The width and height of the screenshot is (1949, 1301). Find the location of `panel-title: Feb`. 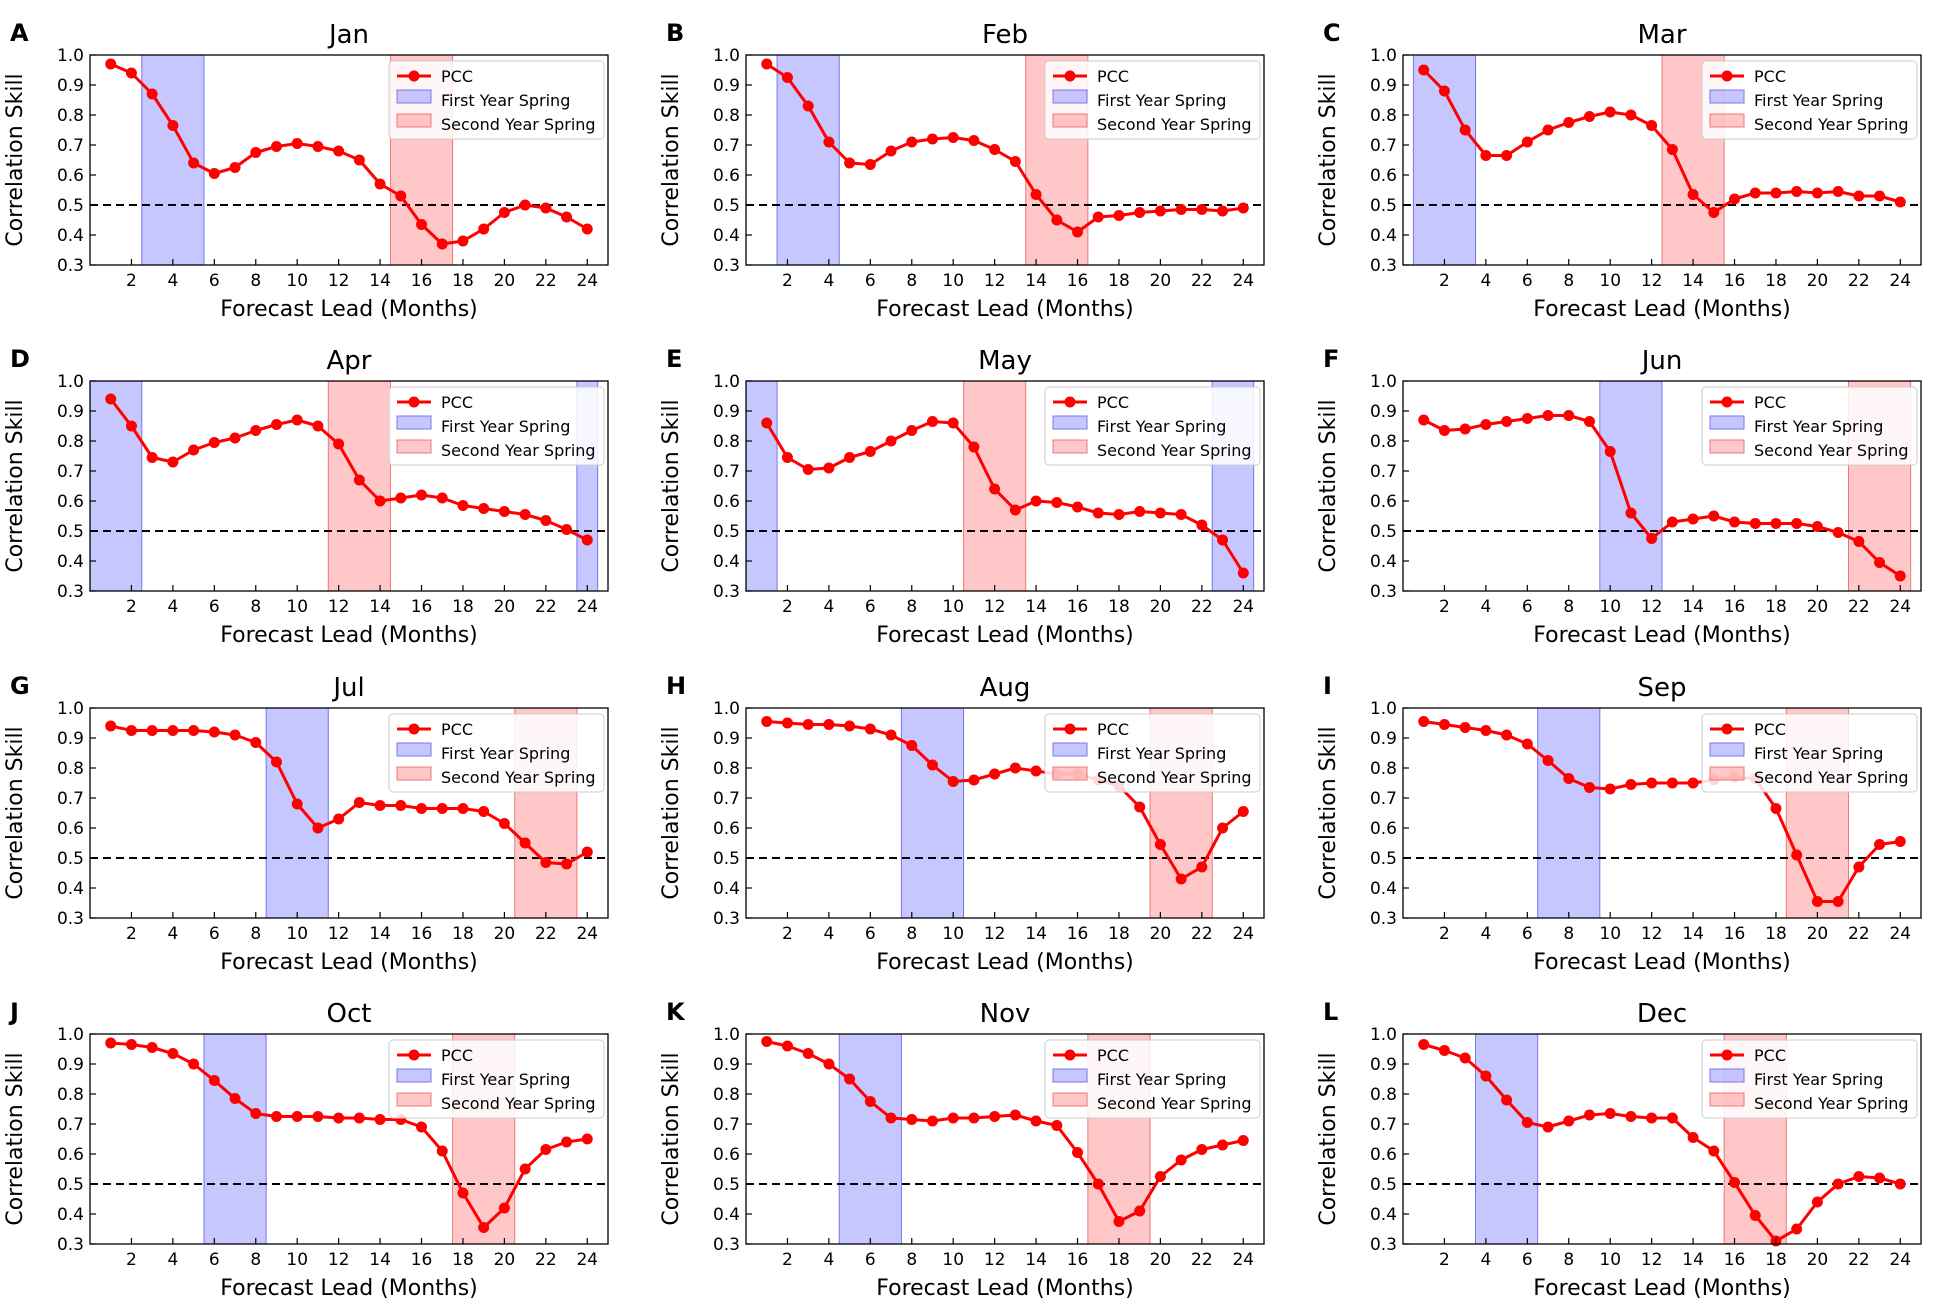

panel-title: Feb is located at coordinates (1005, 35).